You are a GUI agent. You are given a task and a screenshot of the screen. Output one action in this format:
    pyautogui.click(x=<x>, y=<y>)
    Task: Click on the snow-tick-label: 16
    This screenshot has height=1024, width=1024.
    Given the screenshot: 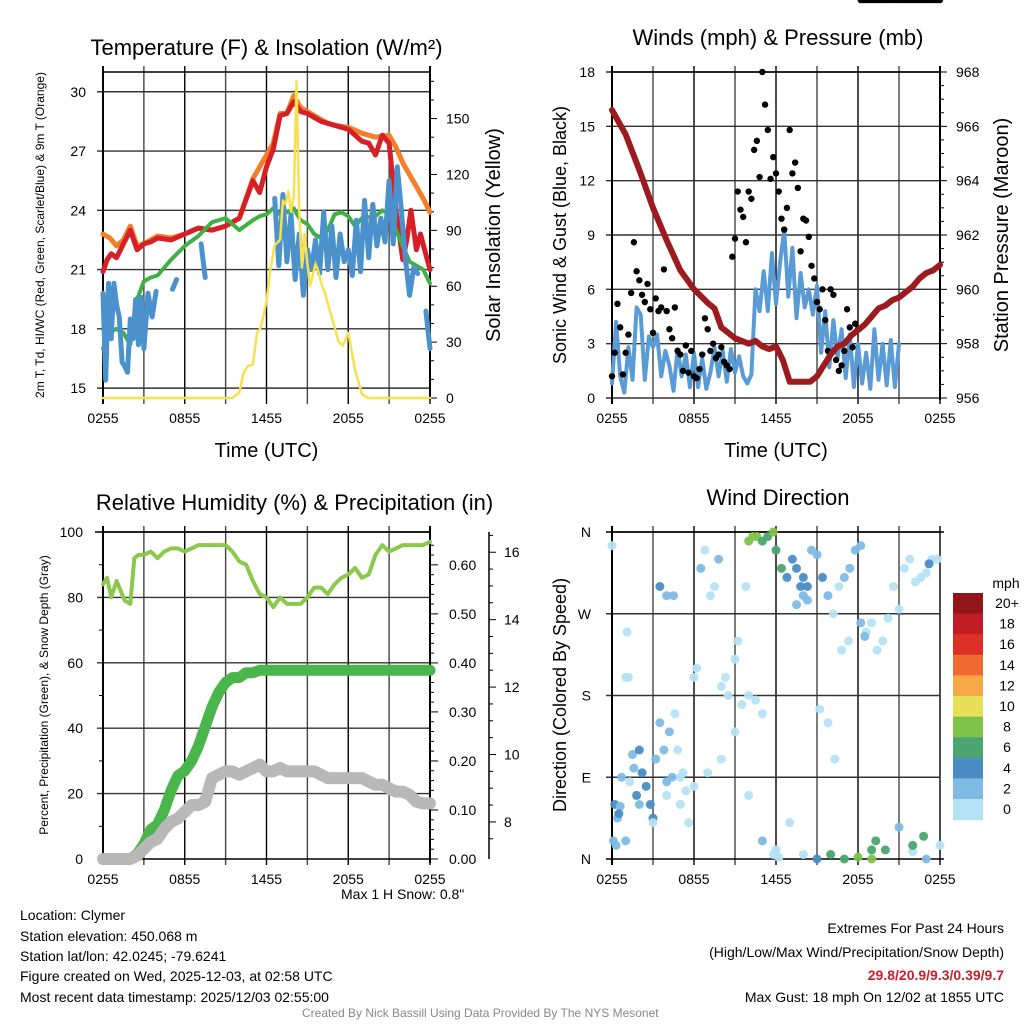 What is the action you would take?
    pyautogui.click(x=512, y=552)
    